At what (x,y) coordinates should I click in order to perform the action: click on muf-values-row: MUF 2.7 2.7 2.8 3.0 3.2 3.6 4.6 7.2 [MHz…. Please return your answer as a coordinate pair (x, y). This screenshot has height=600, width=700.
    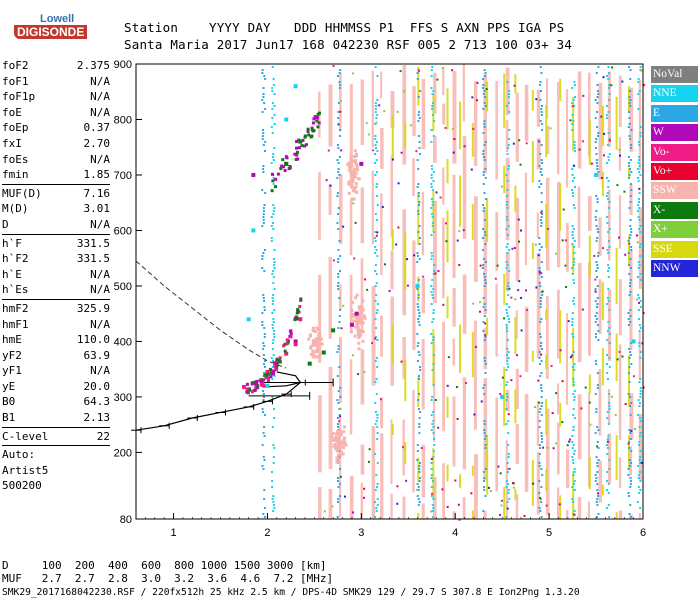
    Looking at the image, I should click on (168, 578).